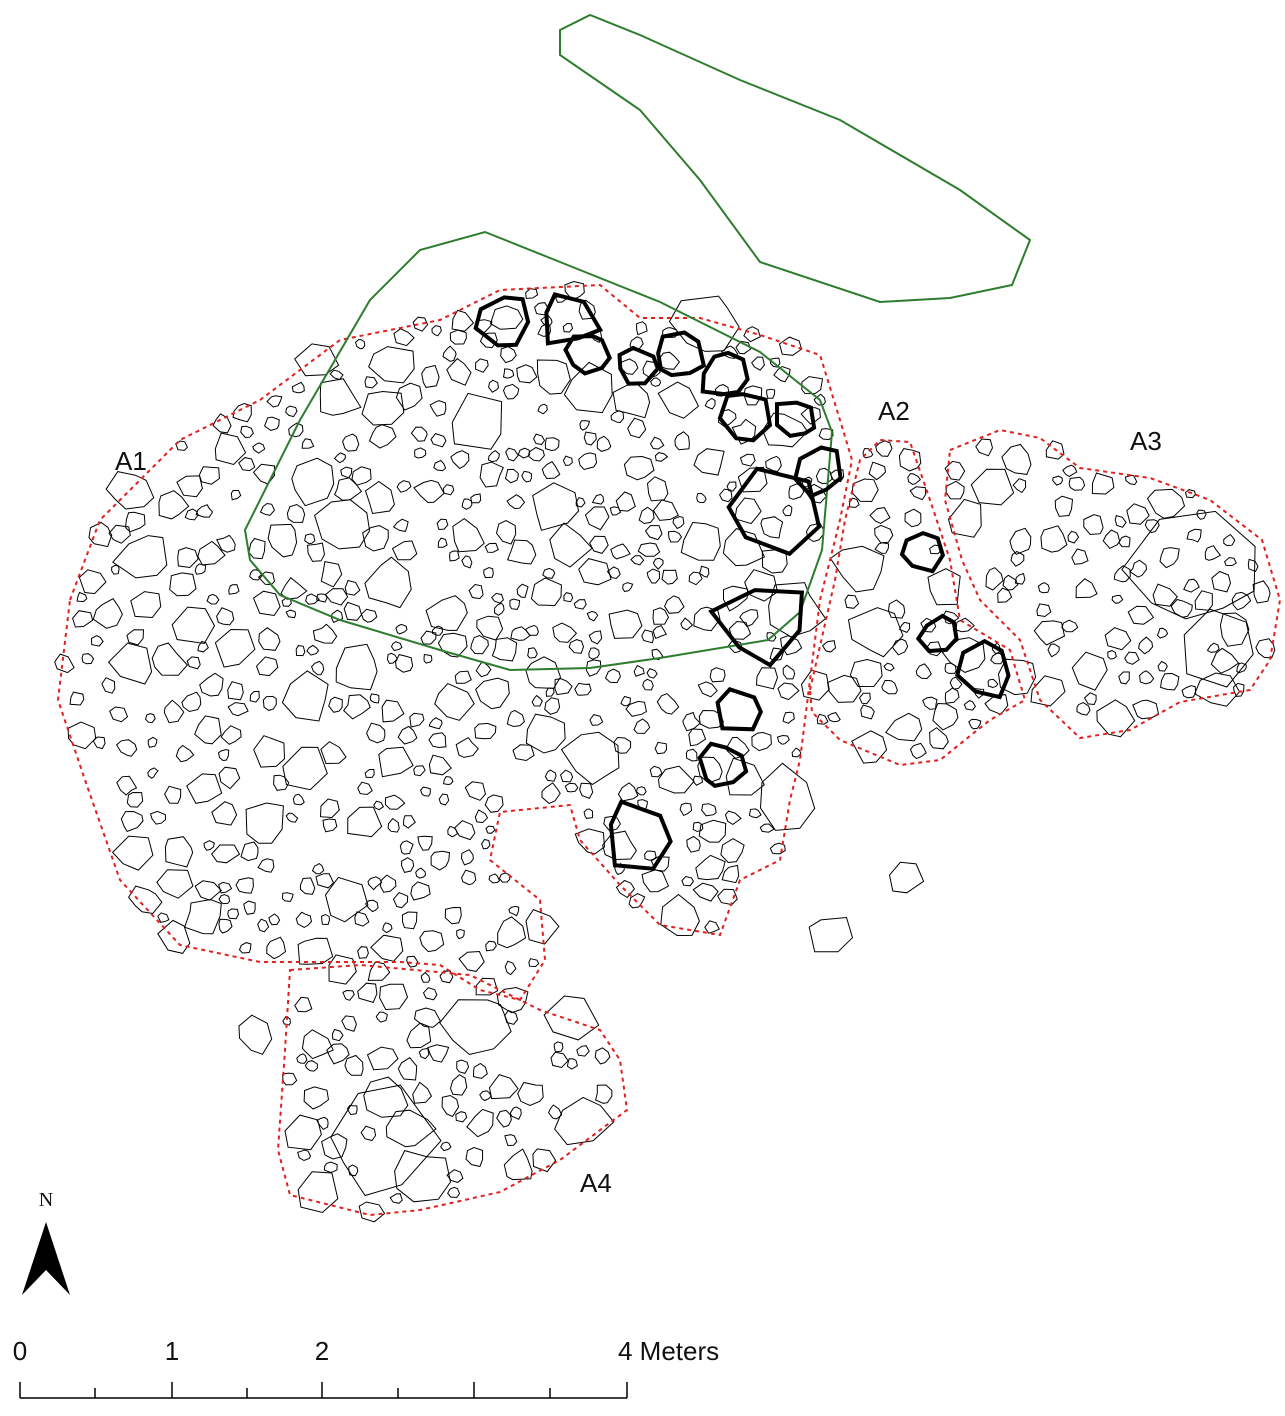 The image size is (1285, 1416). I want to click on area-label: A2, so click(894, 411).